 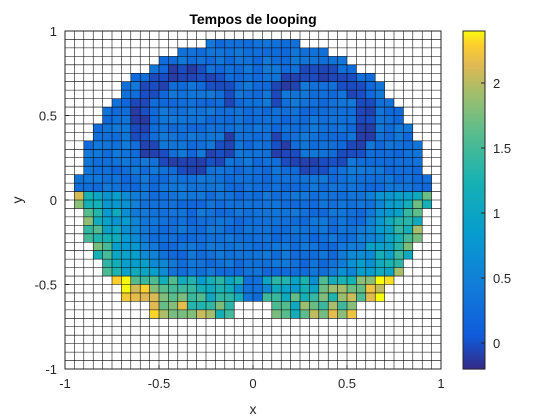 I want to click on y-tick-label: 0.5, so click(x=48, y=116).